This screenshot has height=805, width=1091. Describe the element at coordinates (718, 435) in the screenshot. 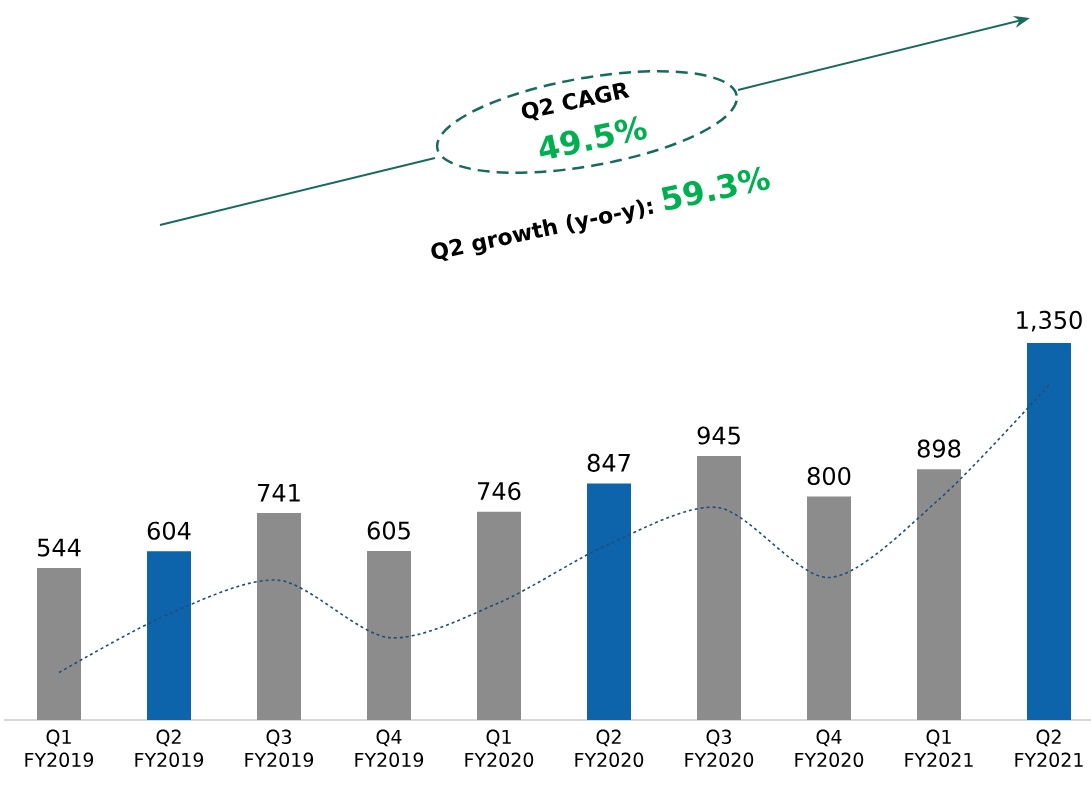

I see `data-label: 945` at that location.